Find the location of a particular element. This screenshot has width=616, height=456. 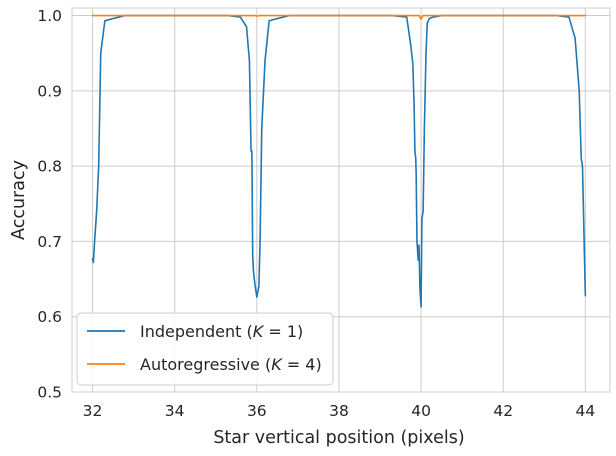

x-tick-label-34: 34 is located at coordinates (175, 411).